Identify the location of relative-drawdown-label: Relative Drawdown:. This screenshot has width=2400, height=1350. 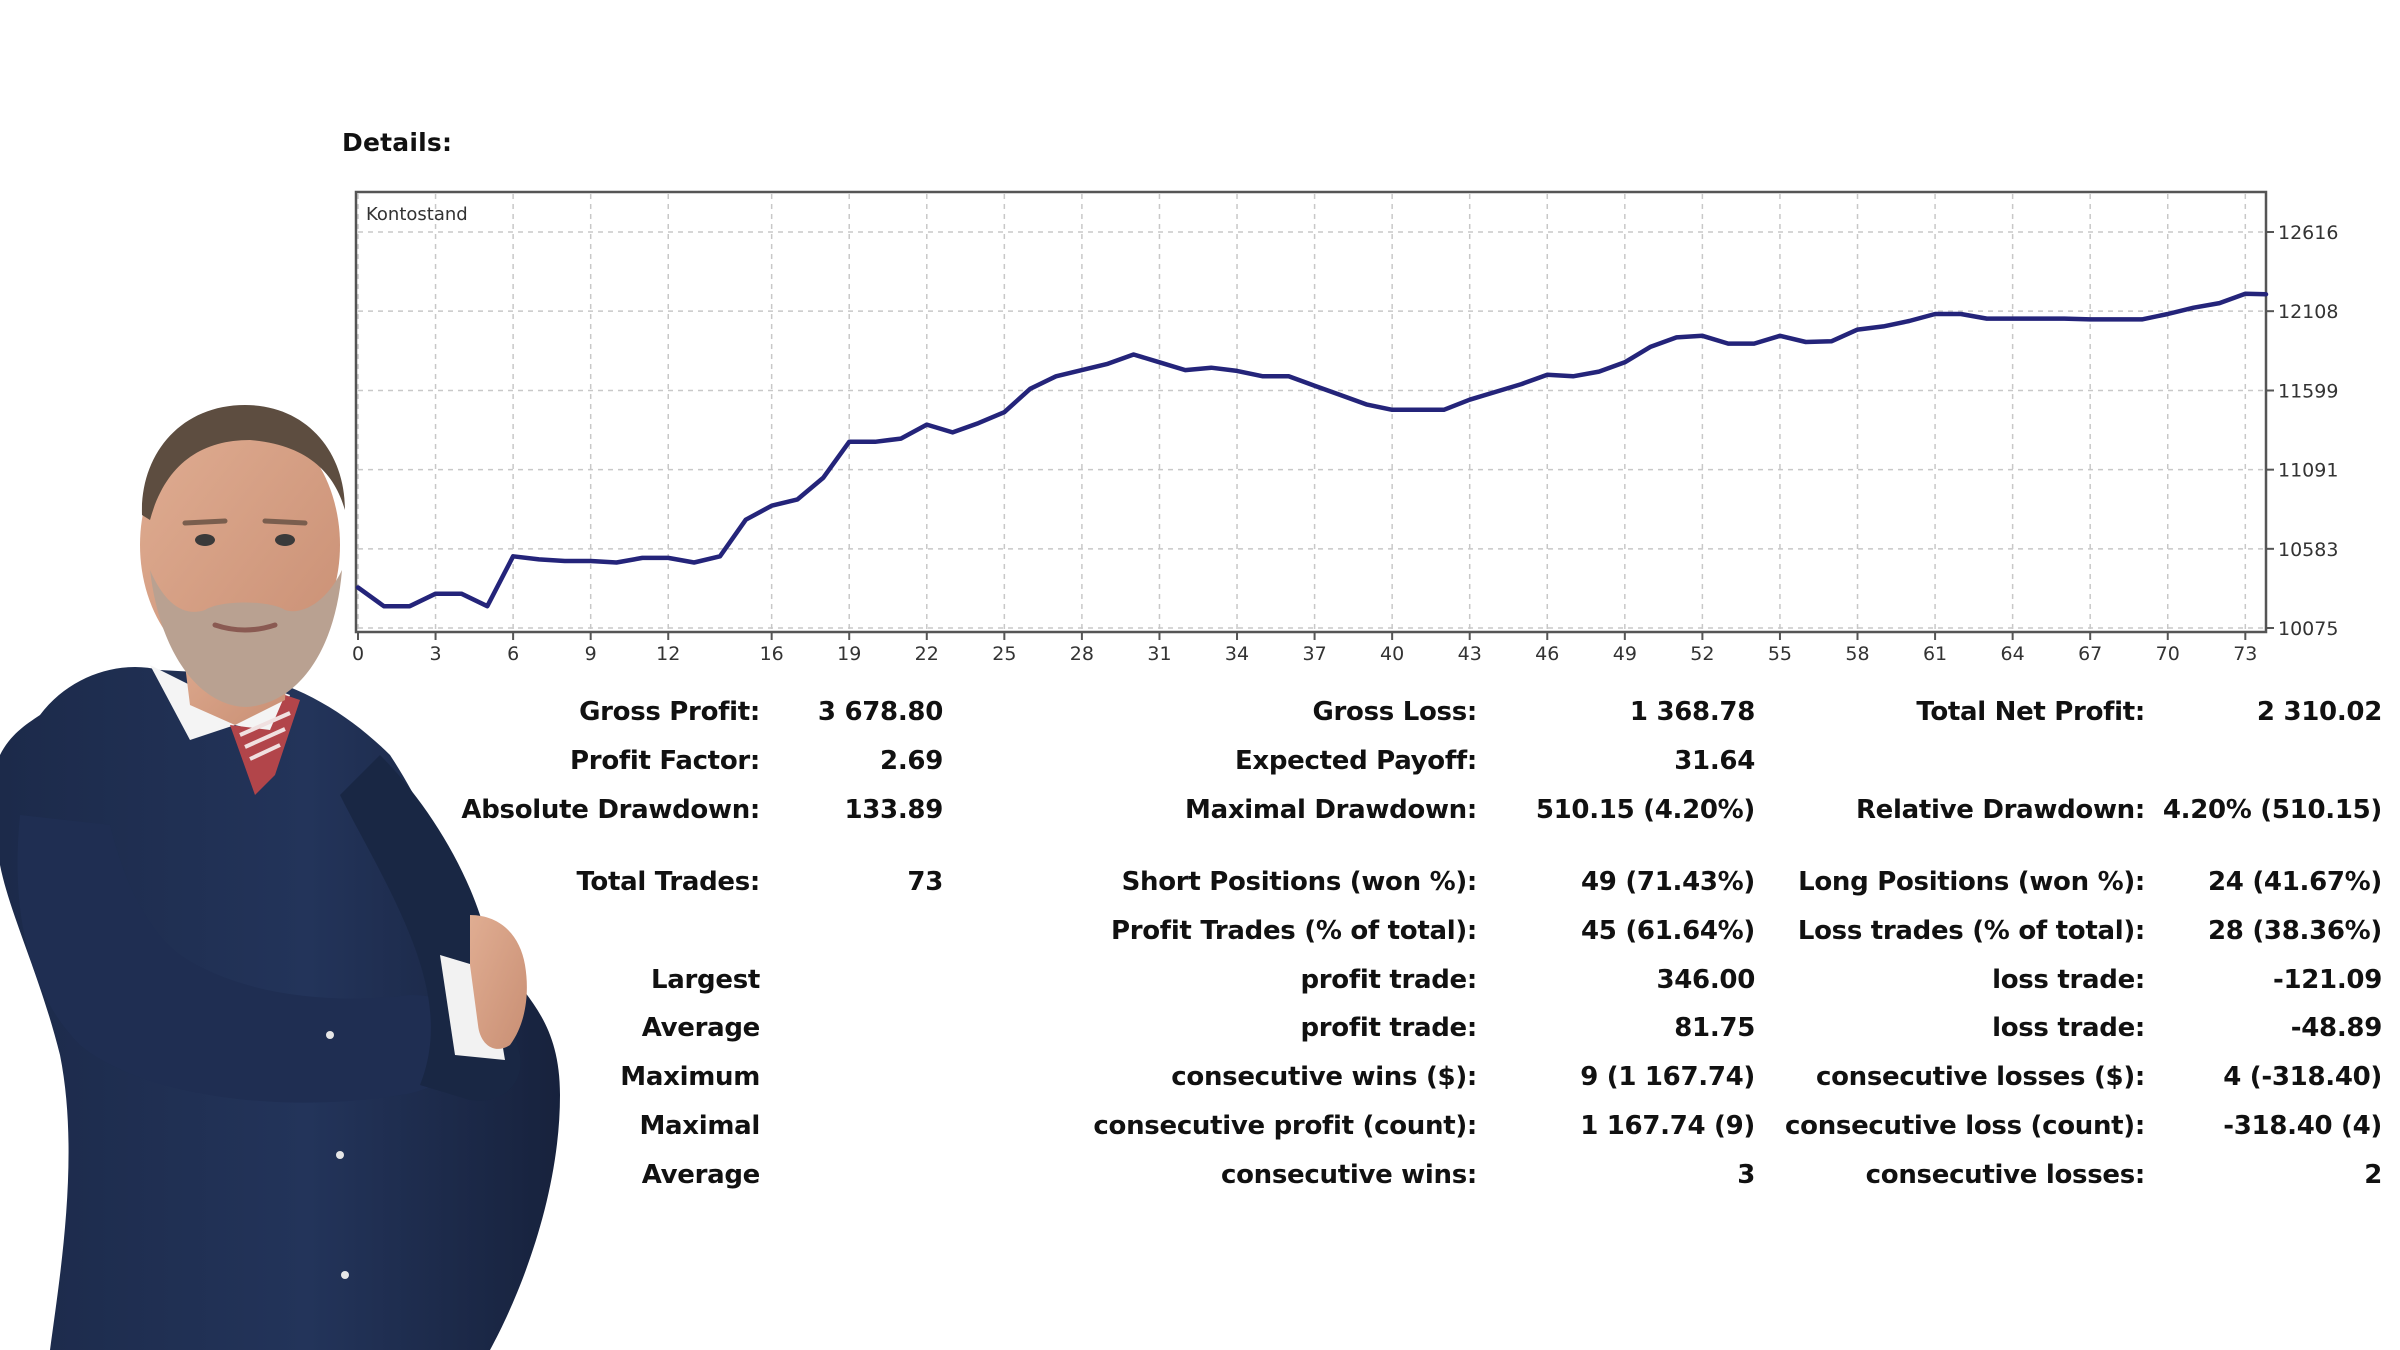
(2000, 810).